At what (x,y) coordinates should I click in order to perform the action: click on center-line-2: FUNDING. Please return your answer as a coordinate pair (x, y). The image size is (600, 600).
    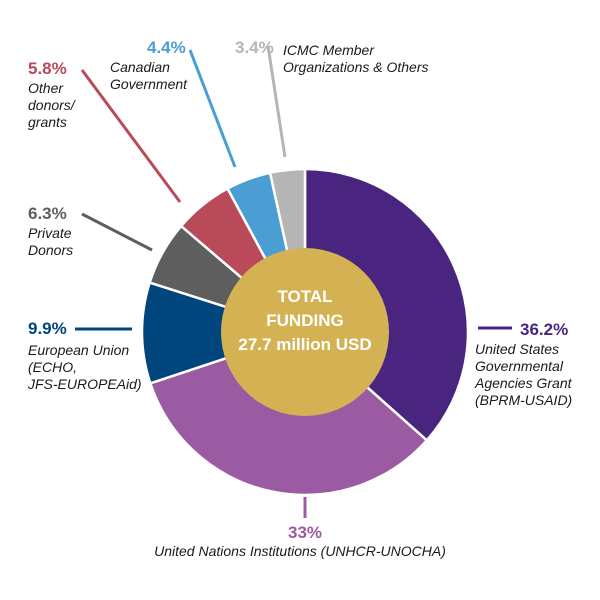
    Looking at the image, I should click on (304, 320).